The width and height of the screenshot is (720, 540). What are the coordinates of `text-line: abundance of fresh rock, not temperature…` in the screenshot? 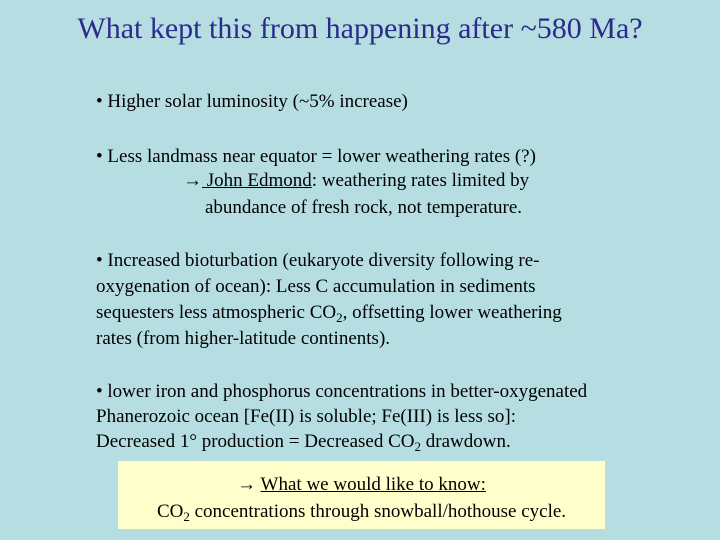 It's located at (364, 207).